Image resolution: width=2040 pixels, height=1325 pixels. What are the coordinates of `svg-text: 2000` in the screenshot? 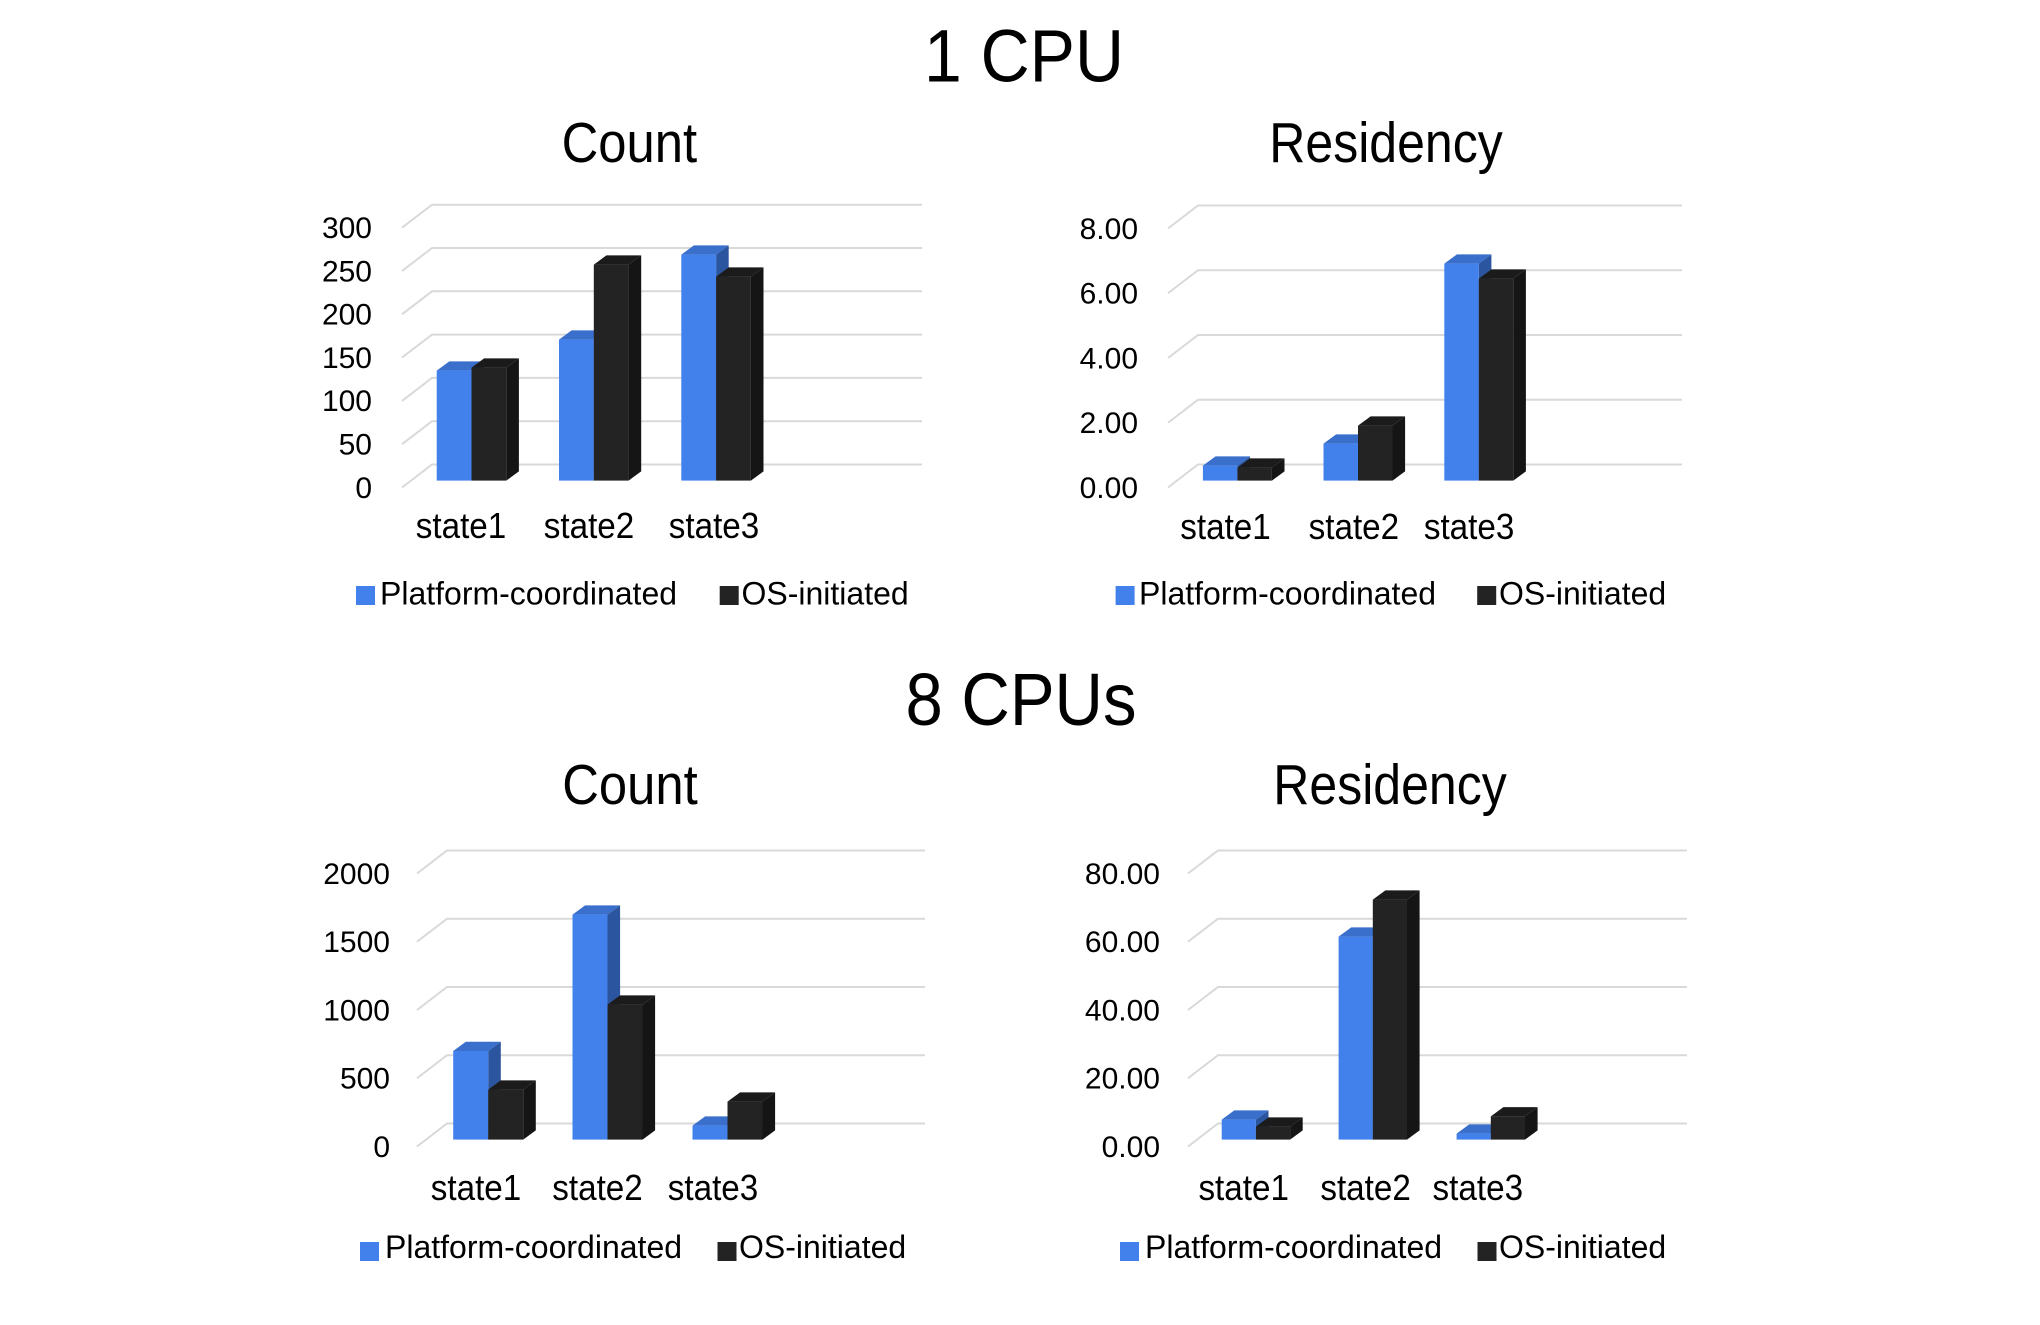 It's located at (356, 874).